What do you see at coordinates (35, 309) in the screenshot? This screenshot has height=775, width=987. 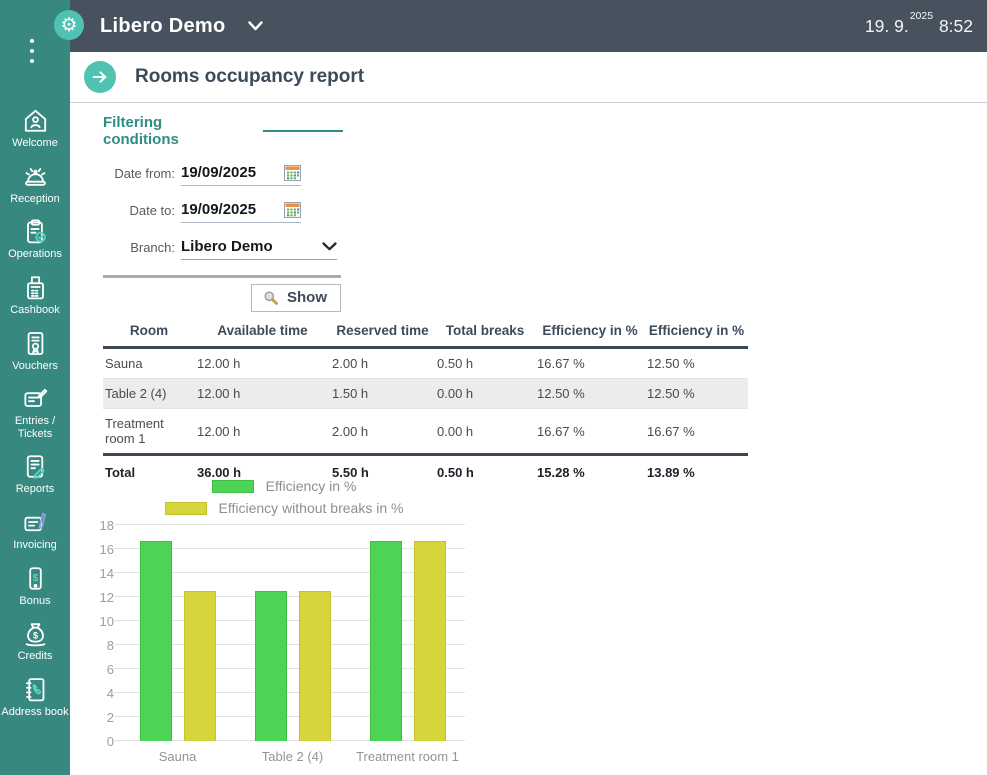 I see `sidebar-item-label: Cashbook` at bounding box center [35, 309].